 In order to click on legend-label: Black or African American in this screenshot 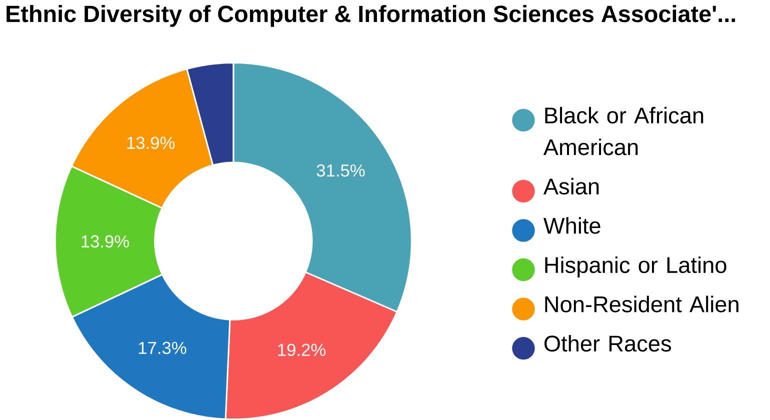, I will do `click(623, 131)`.